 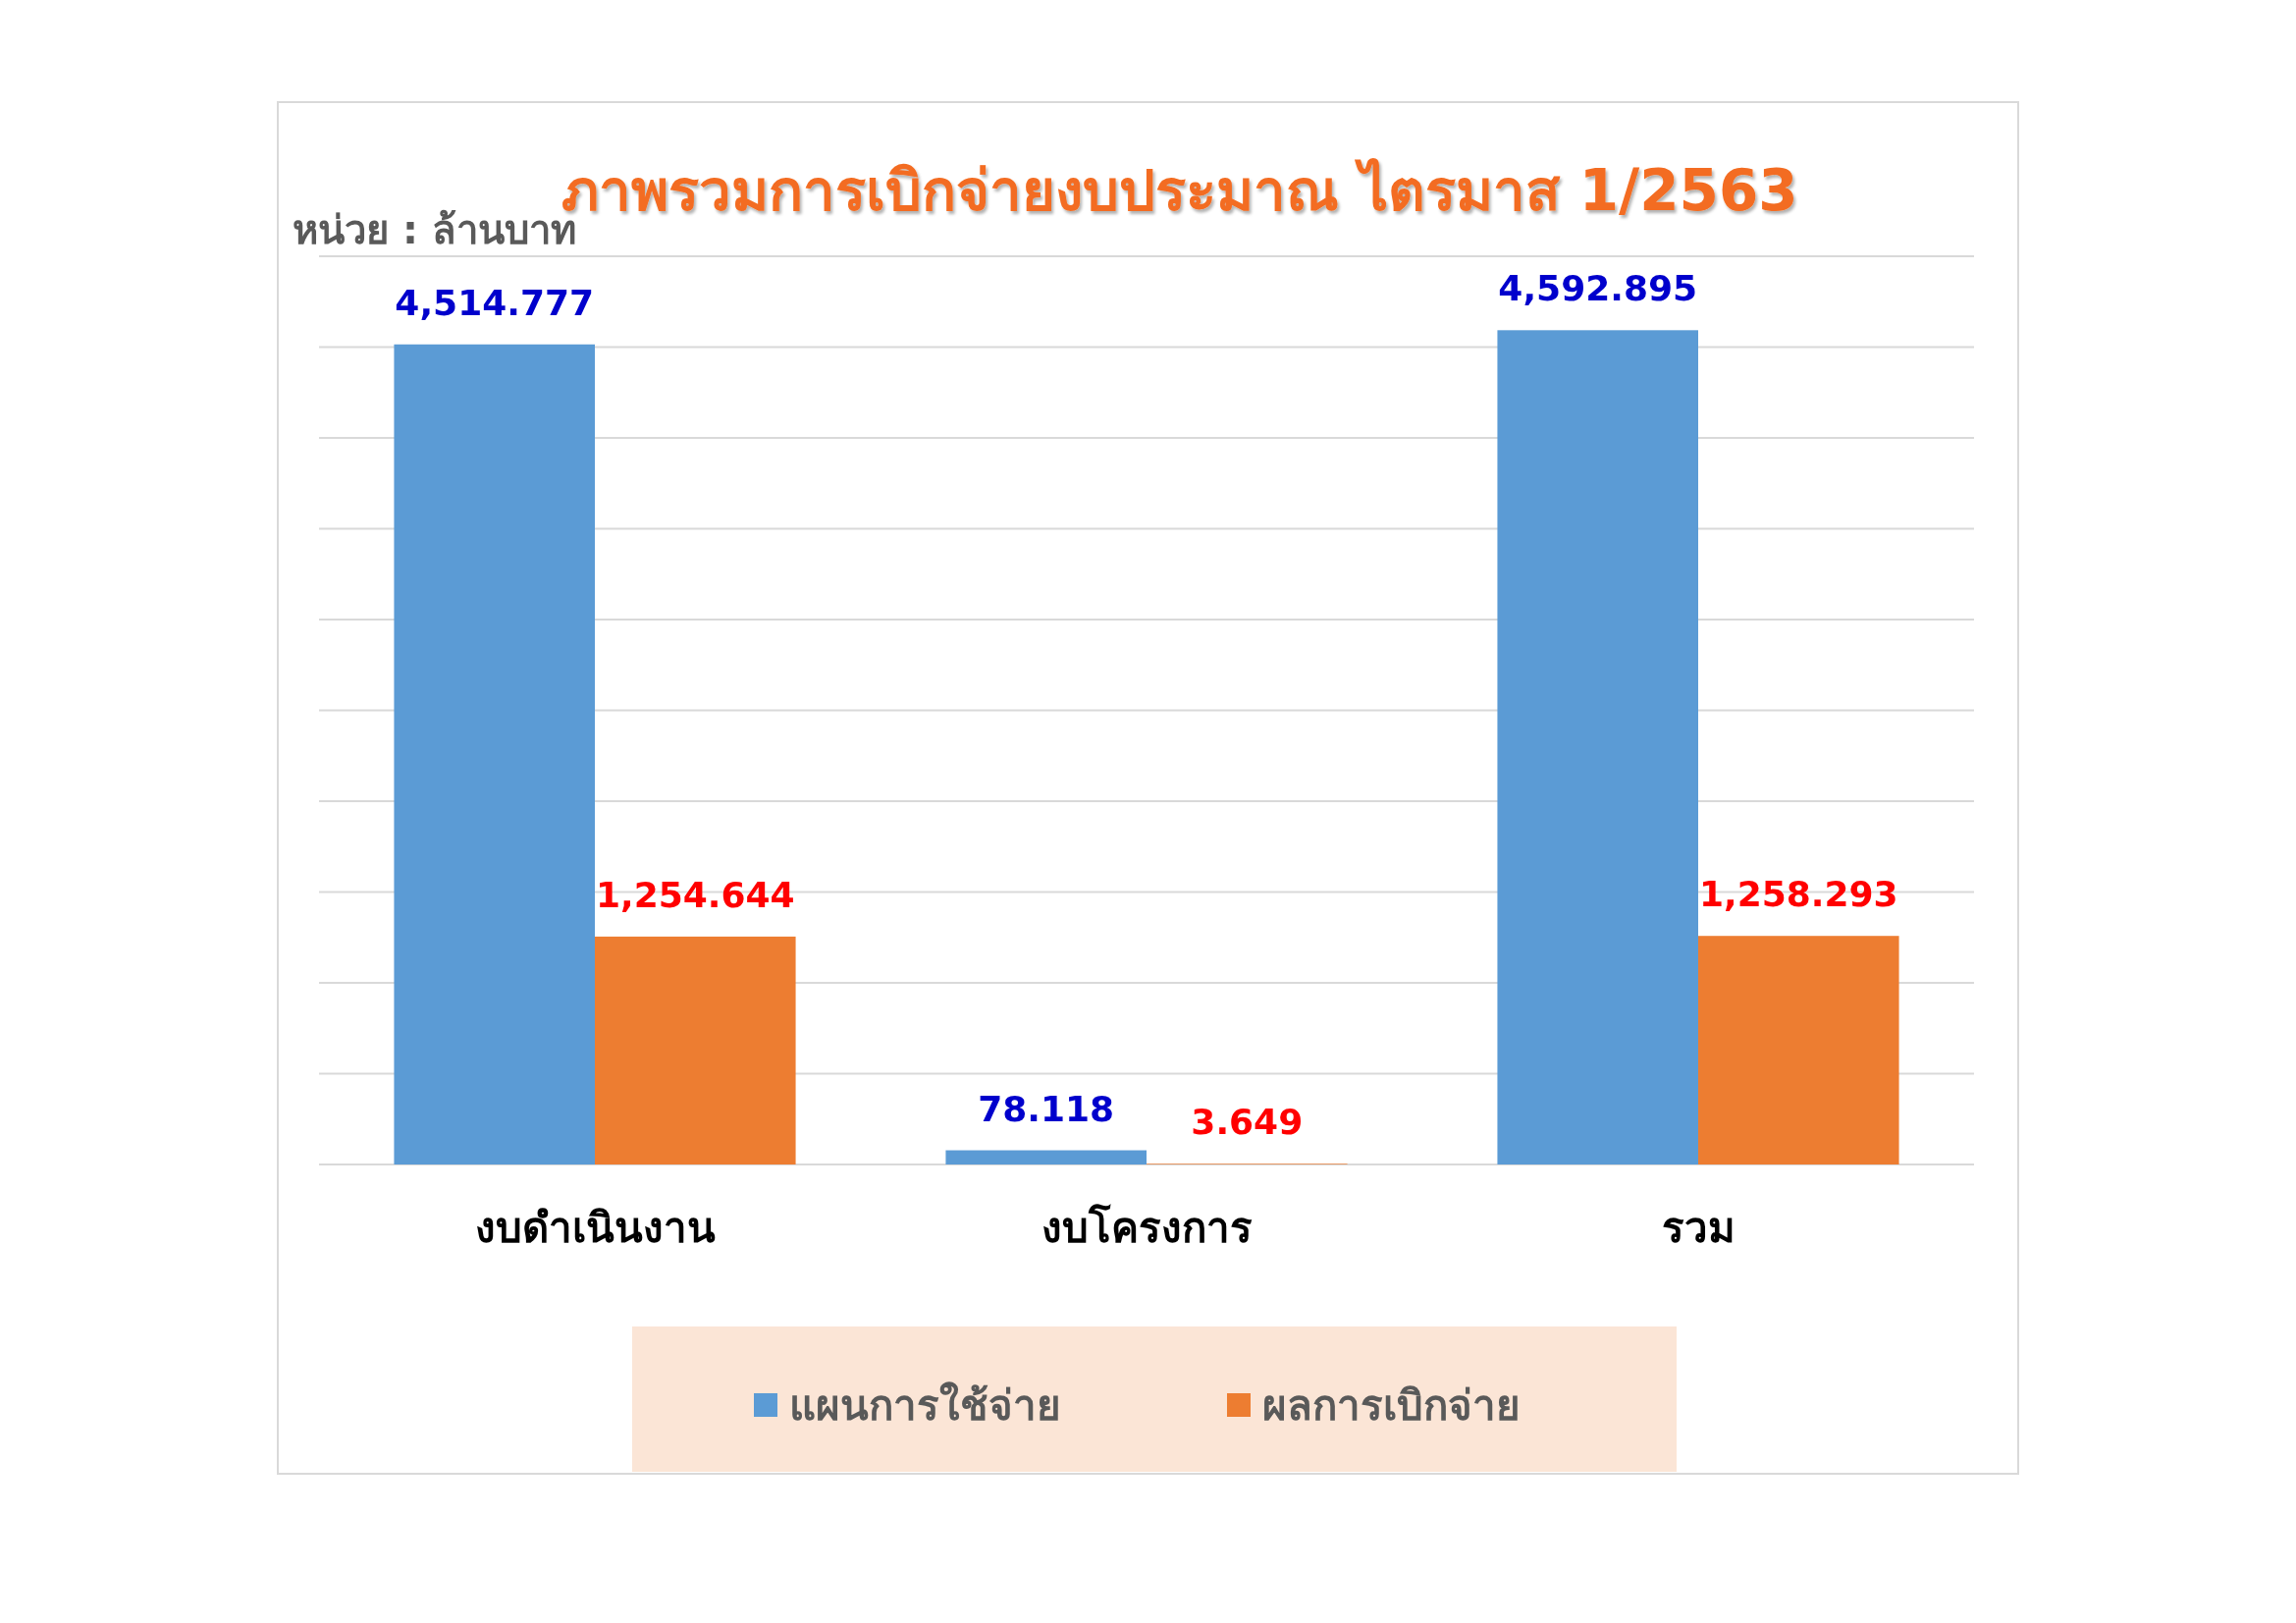 What do you see at coordinates (1147, 1228) in the screenshot?
I see `x-tick-label: งบโครงการ` at bounding box center [1147, 1228].